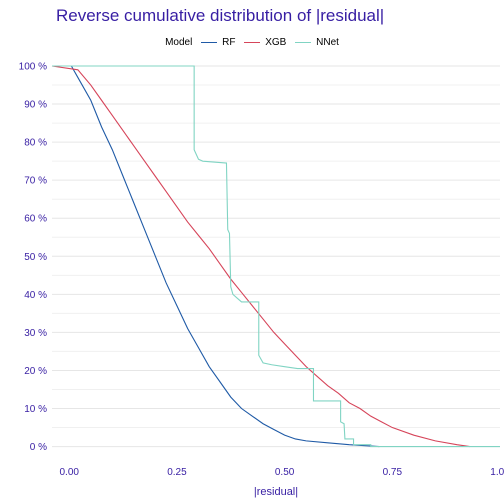 The width and height of the screenshot is (504, 504). Describe the element at coordinates (35, 219) in the screenshot. I see `y-tick-label: 60 %` at that location.